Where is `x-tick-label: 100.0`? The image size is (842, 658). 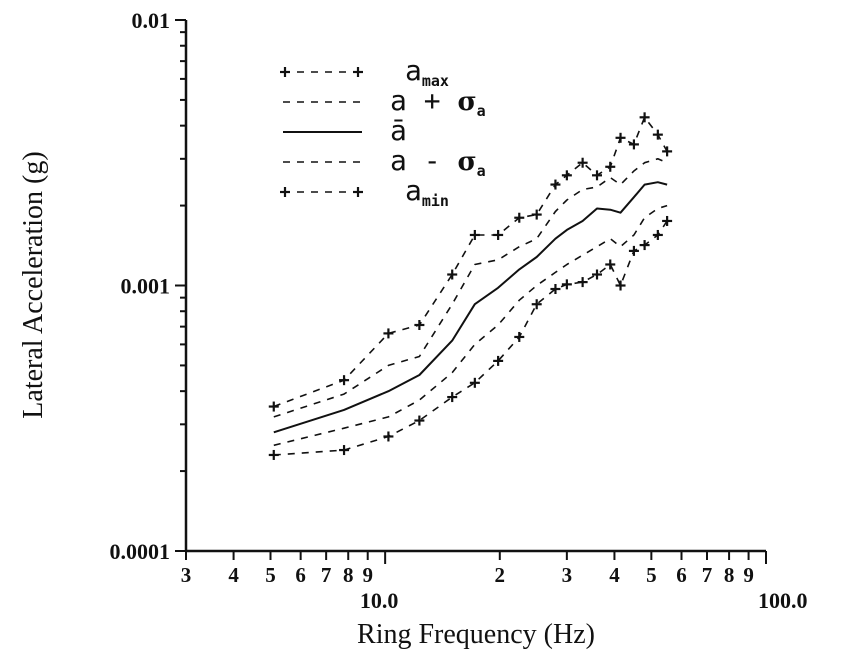 x-tick-label: 100.0 is located at coordinates (783, 600).